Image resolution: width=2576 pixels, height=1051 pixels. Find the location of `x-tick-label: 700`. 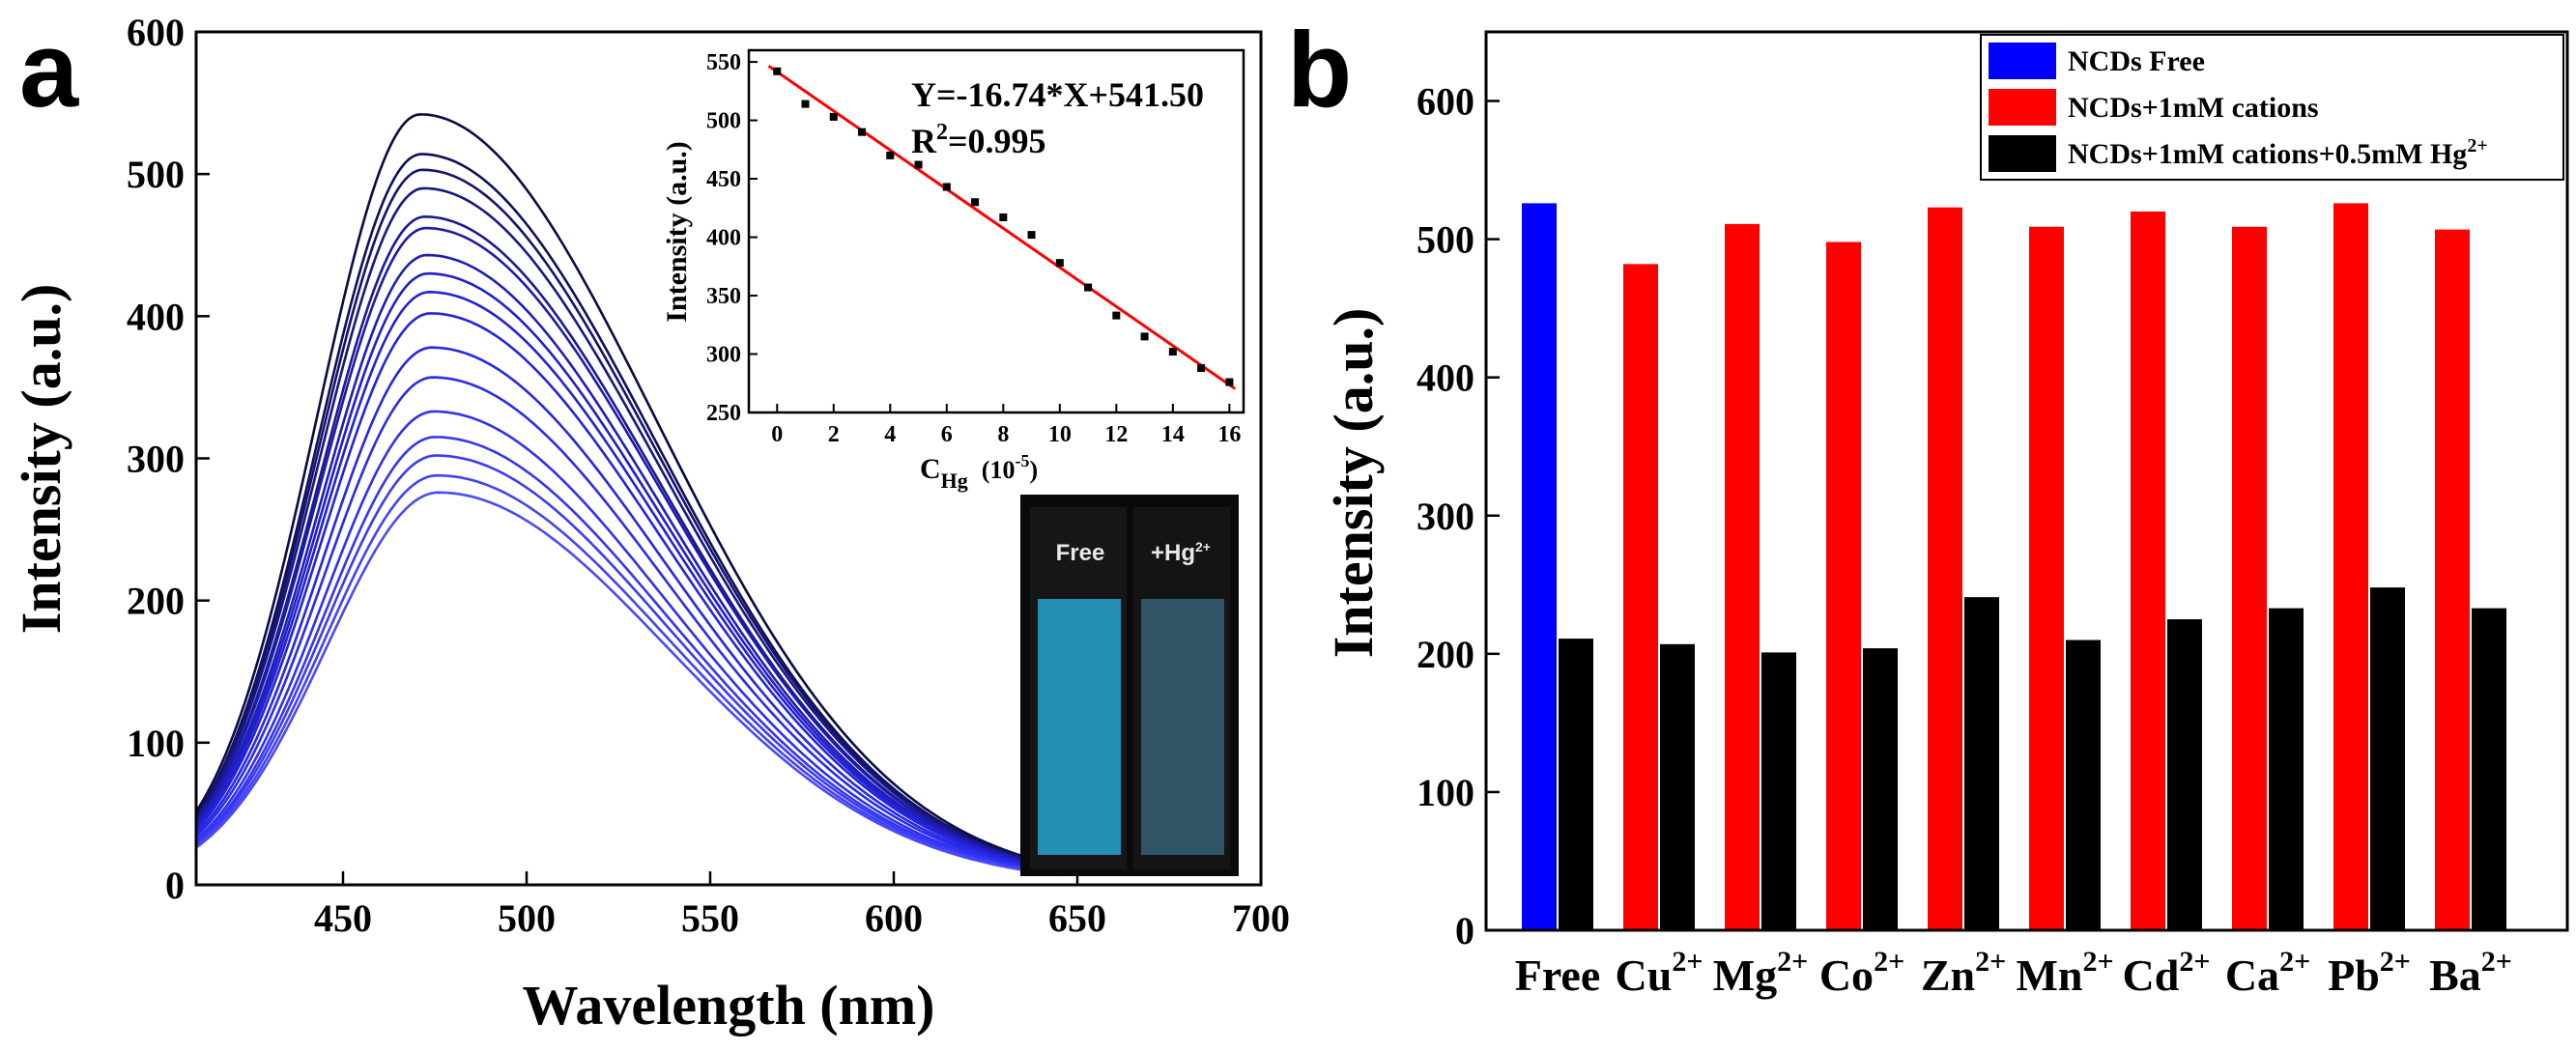

x-tick-label: 700 is located at coordinates (1261, 918).